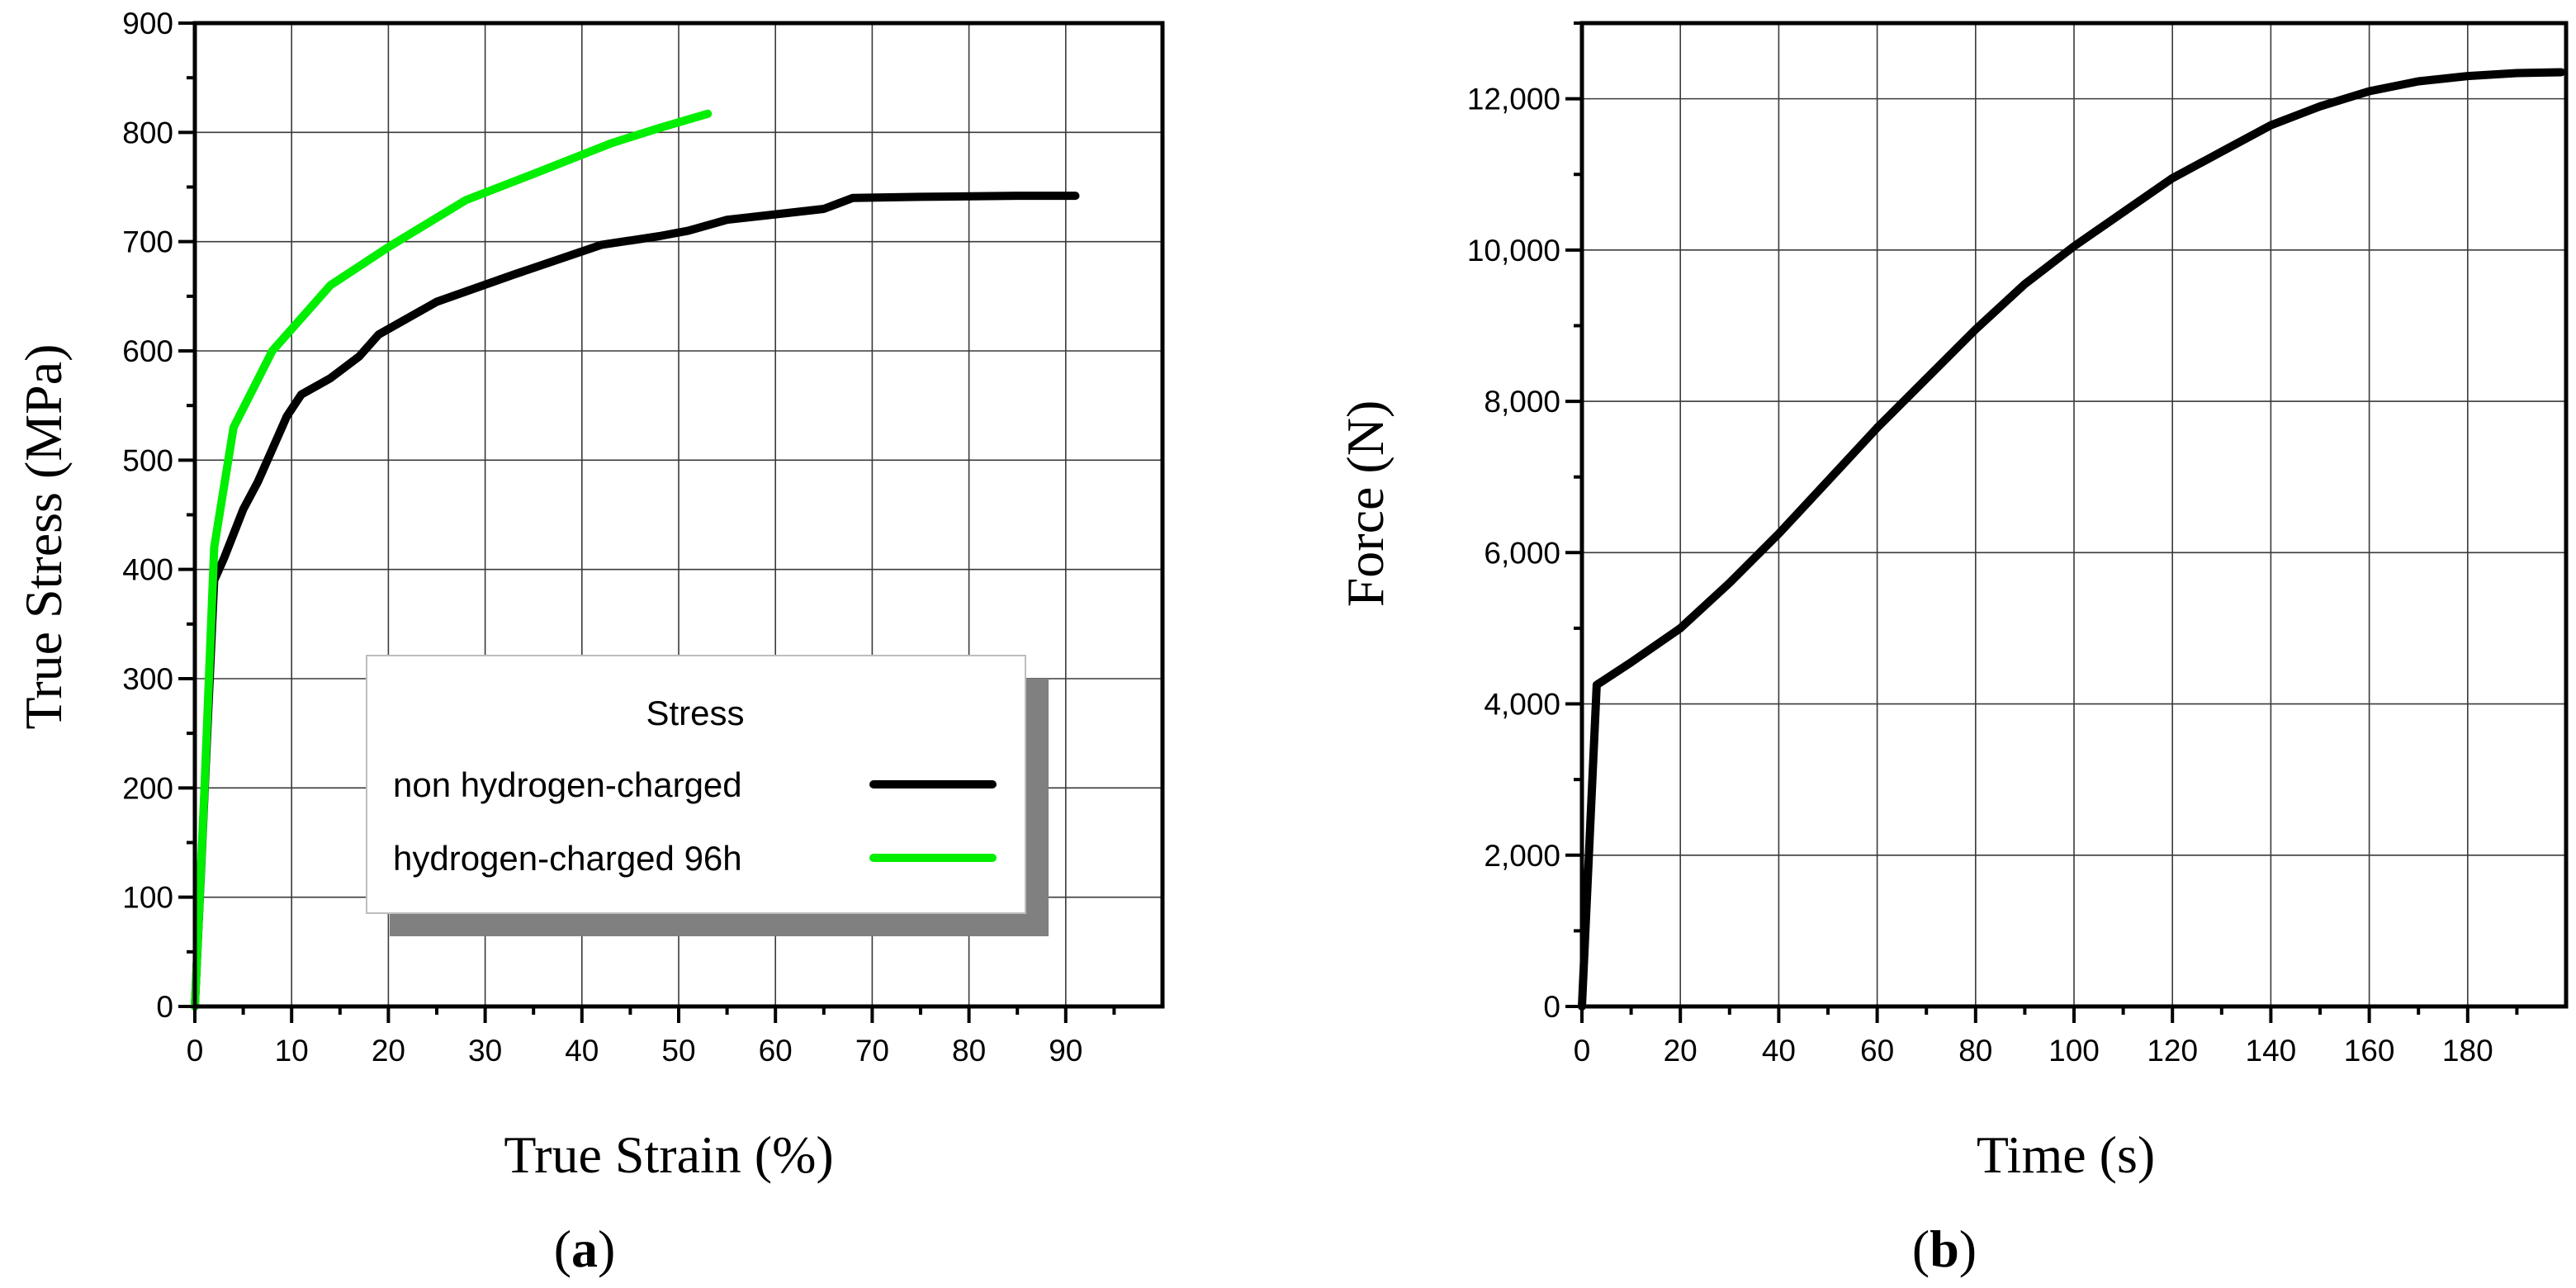  What do you see at coordinates (147, 351) in the screenshot?
I see `a-y-tick-label: 600` at bounding box center [147, 351].